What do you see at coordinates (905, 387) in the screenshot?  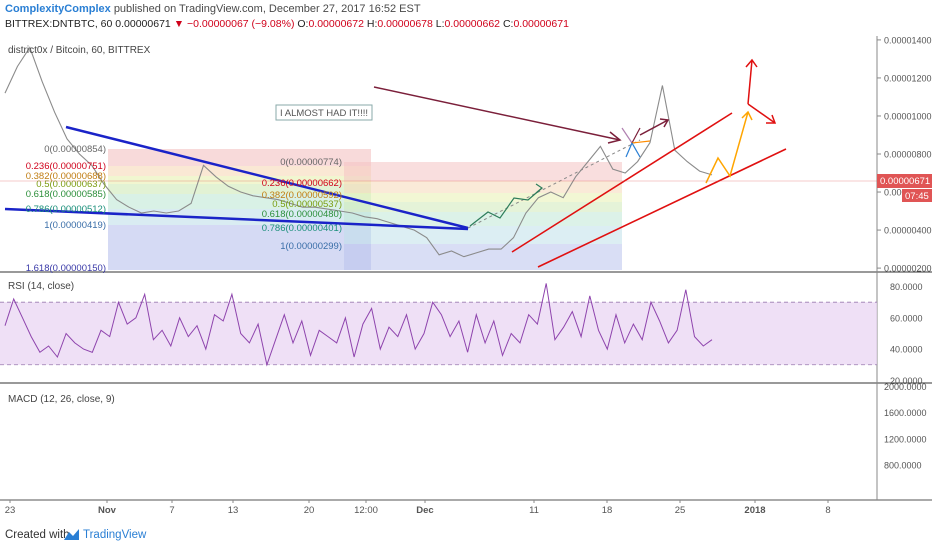 I see `macd-tick-label: 2000.0000` at bounding box center [905, 387].